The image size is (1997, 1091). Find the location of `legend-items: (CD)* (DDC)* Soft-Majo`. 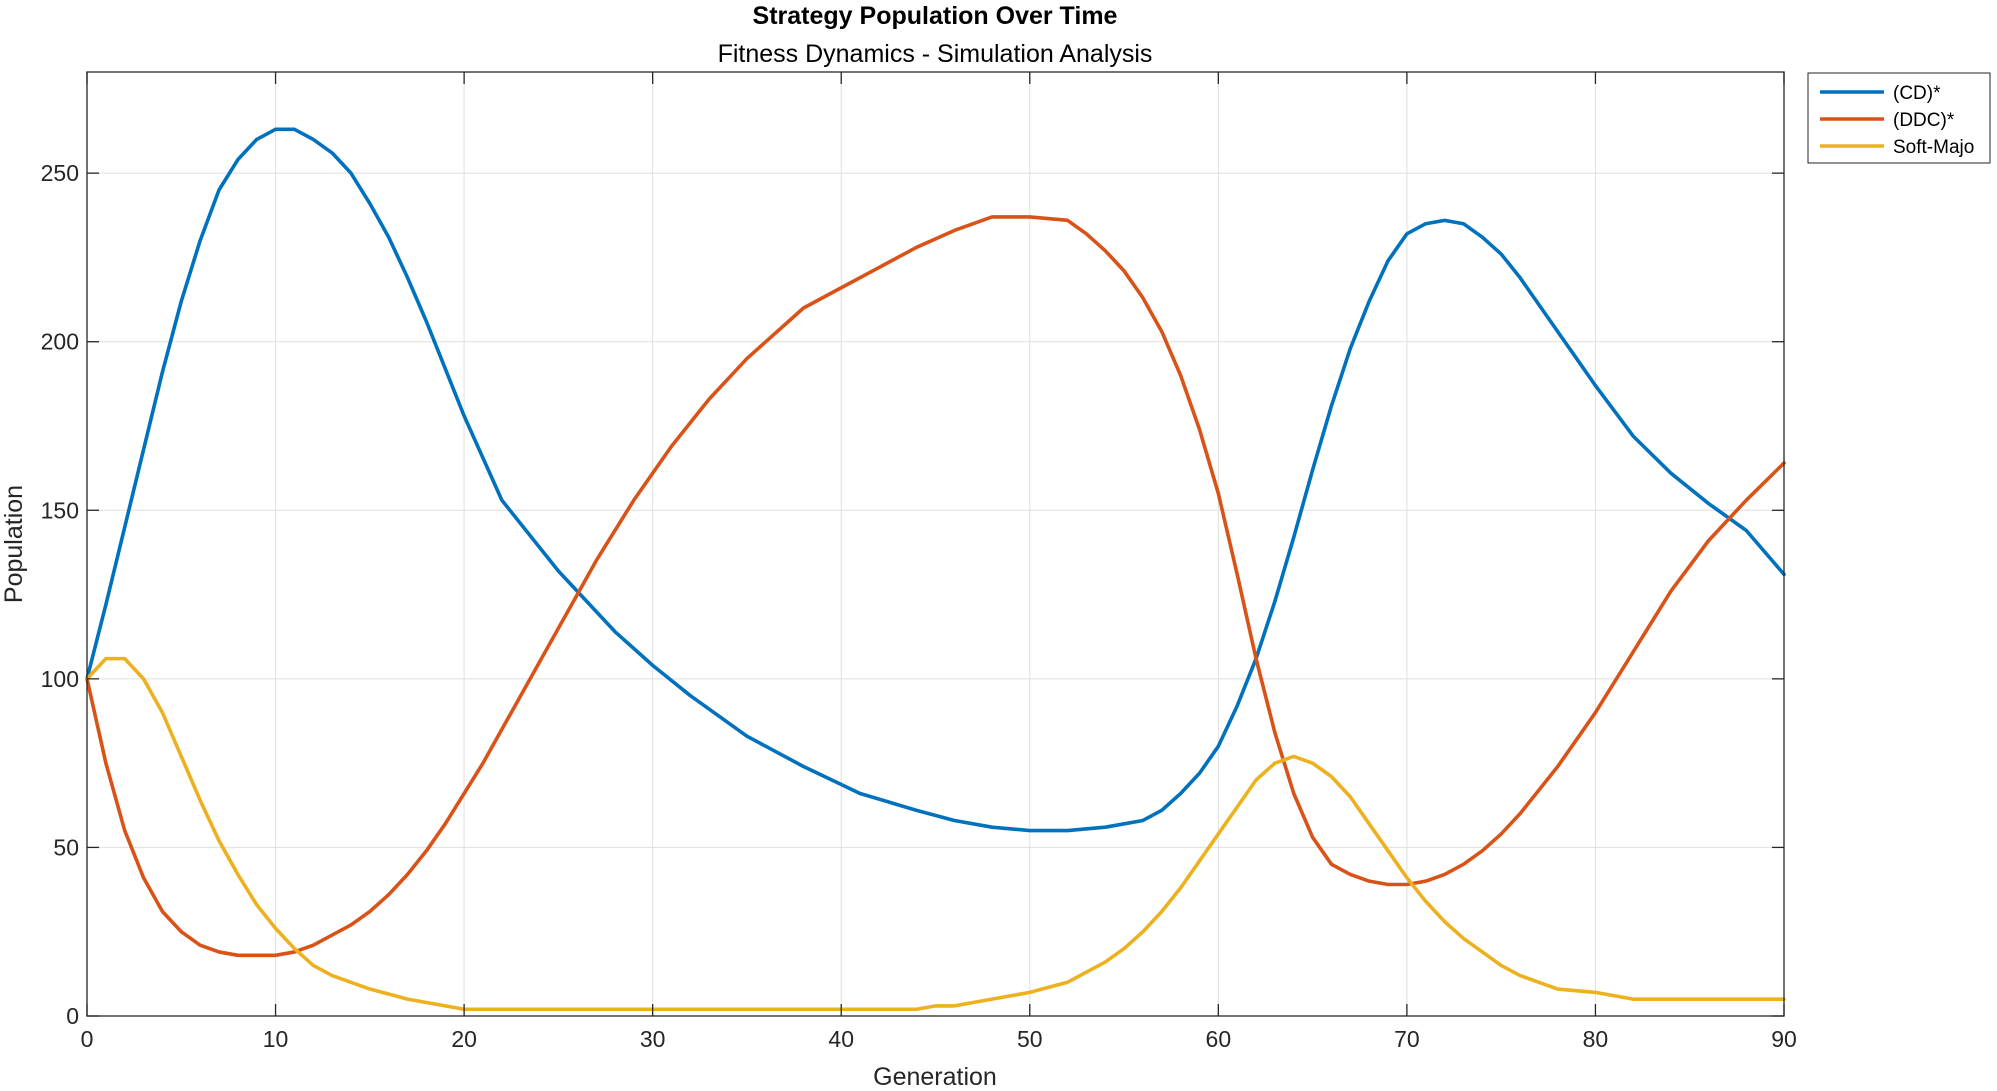

legend-items: (CD)* (DDC)* Soft-Majo is located at coordinates (1897, 120).